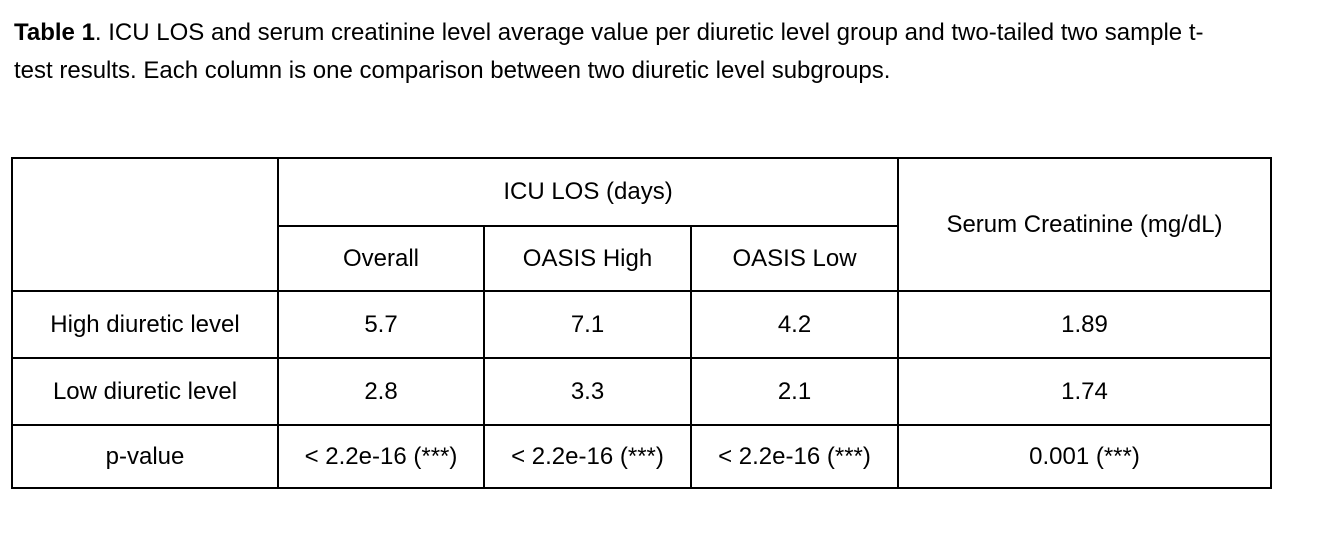  I want to click on cell-low-overall: 2.8, so click(381, 391).